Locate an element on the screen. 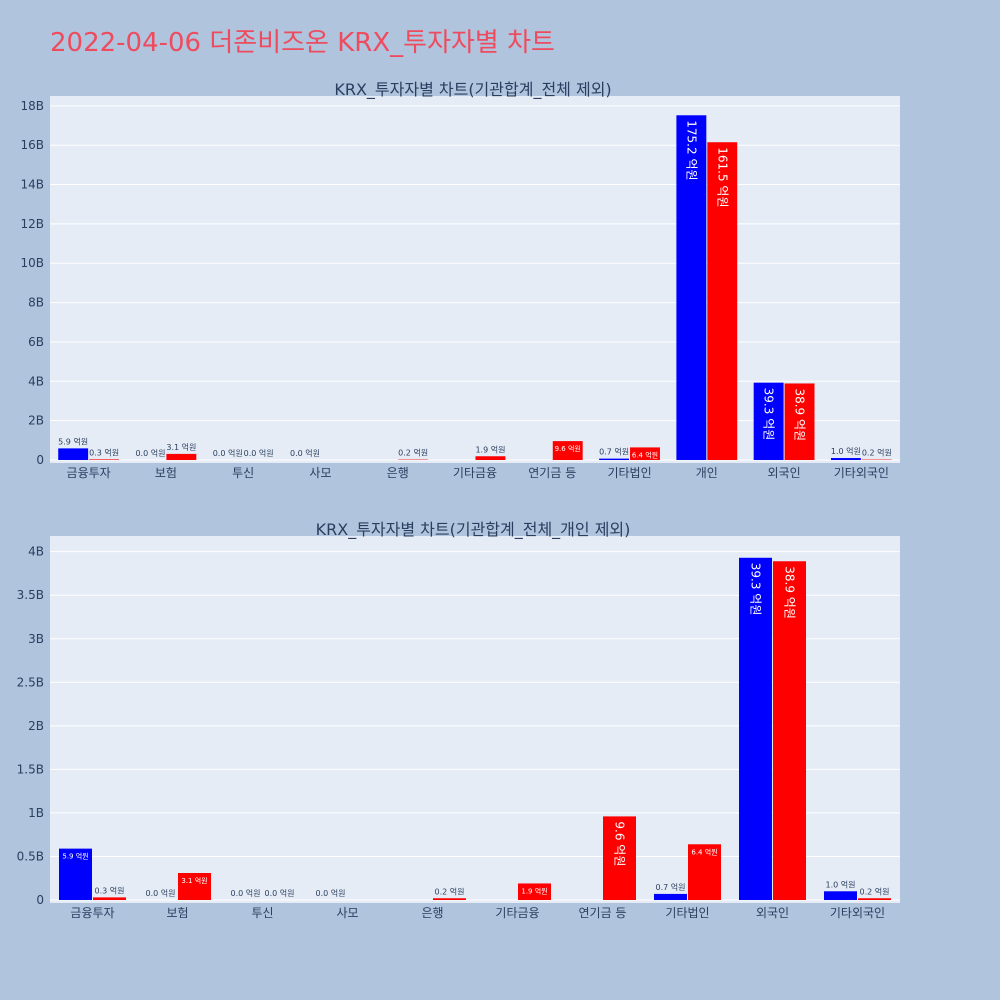  page-title: 2022-04-06 더존비즈온 KRX_투자자별 차트 is located at coordinates (302, 43).